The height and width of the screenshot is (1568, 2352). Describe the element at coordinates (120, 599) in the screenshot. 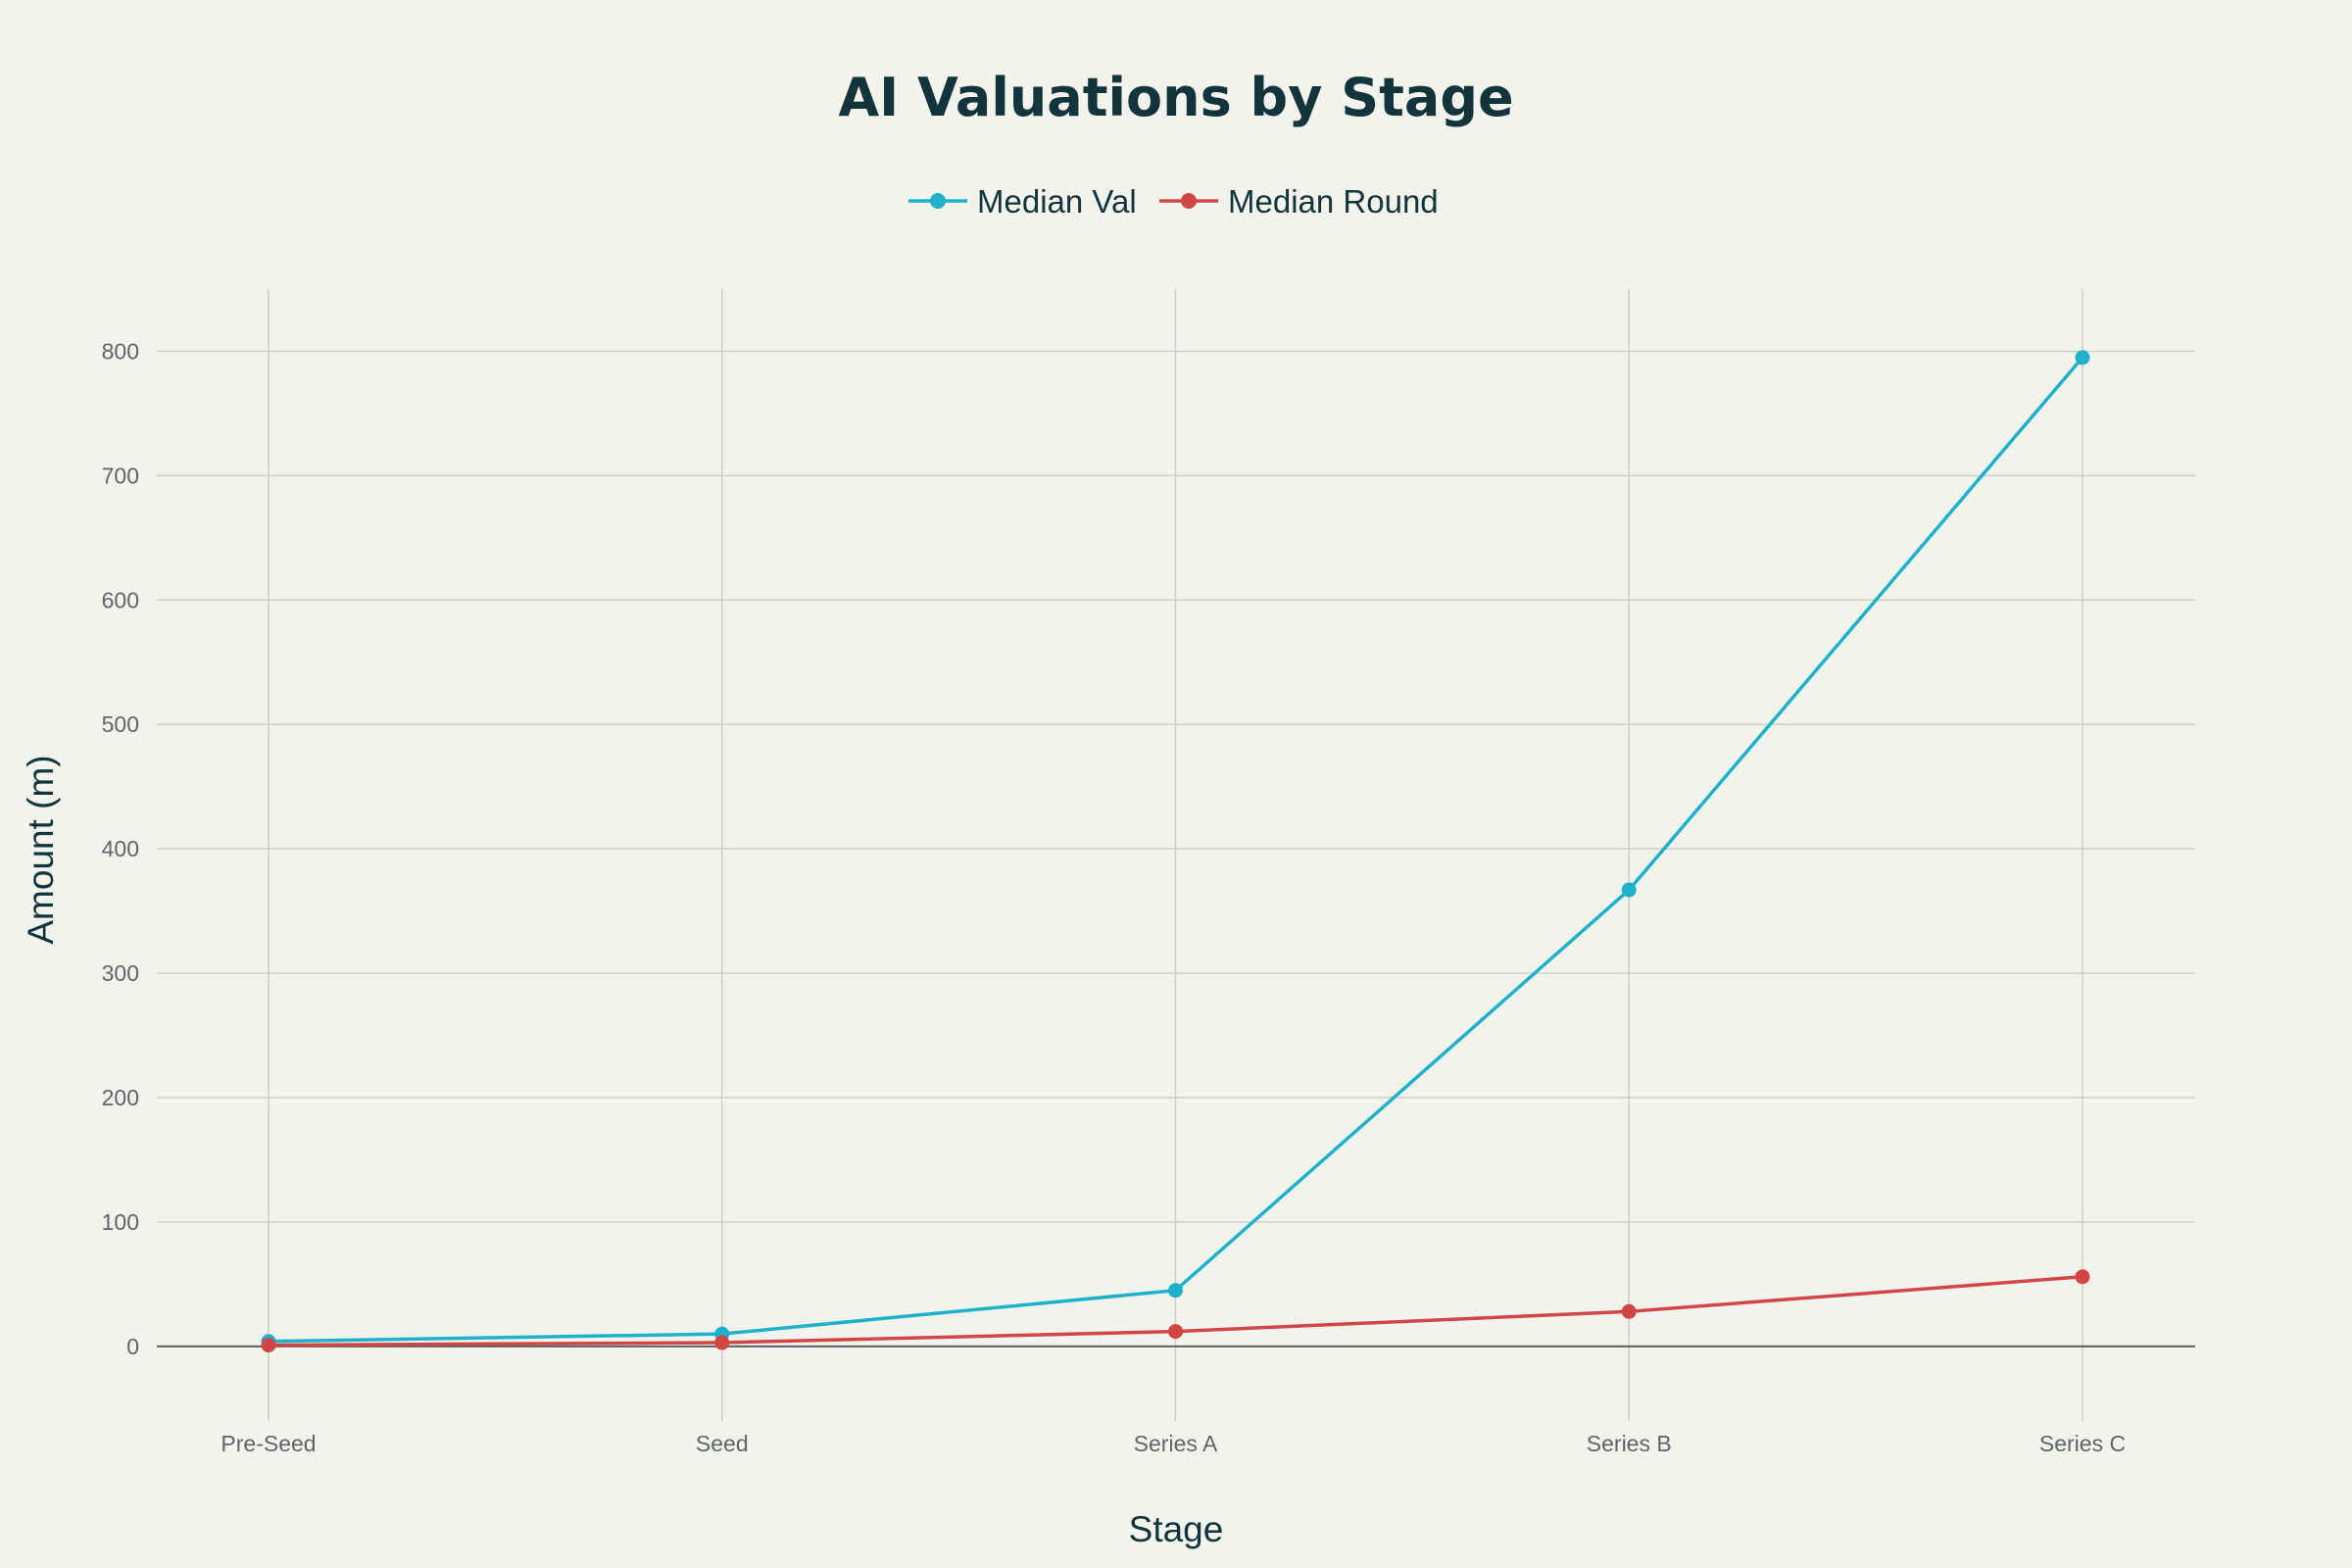

I see `y-tick-label: 600` at that location.